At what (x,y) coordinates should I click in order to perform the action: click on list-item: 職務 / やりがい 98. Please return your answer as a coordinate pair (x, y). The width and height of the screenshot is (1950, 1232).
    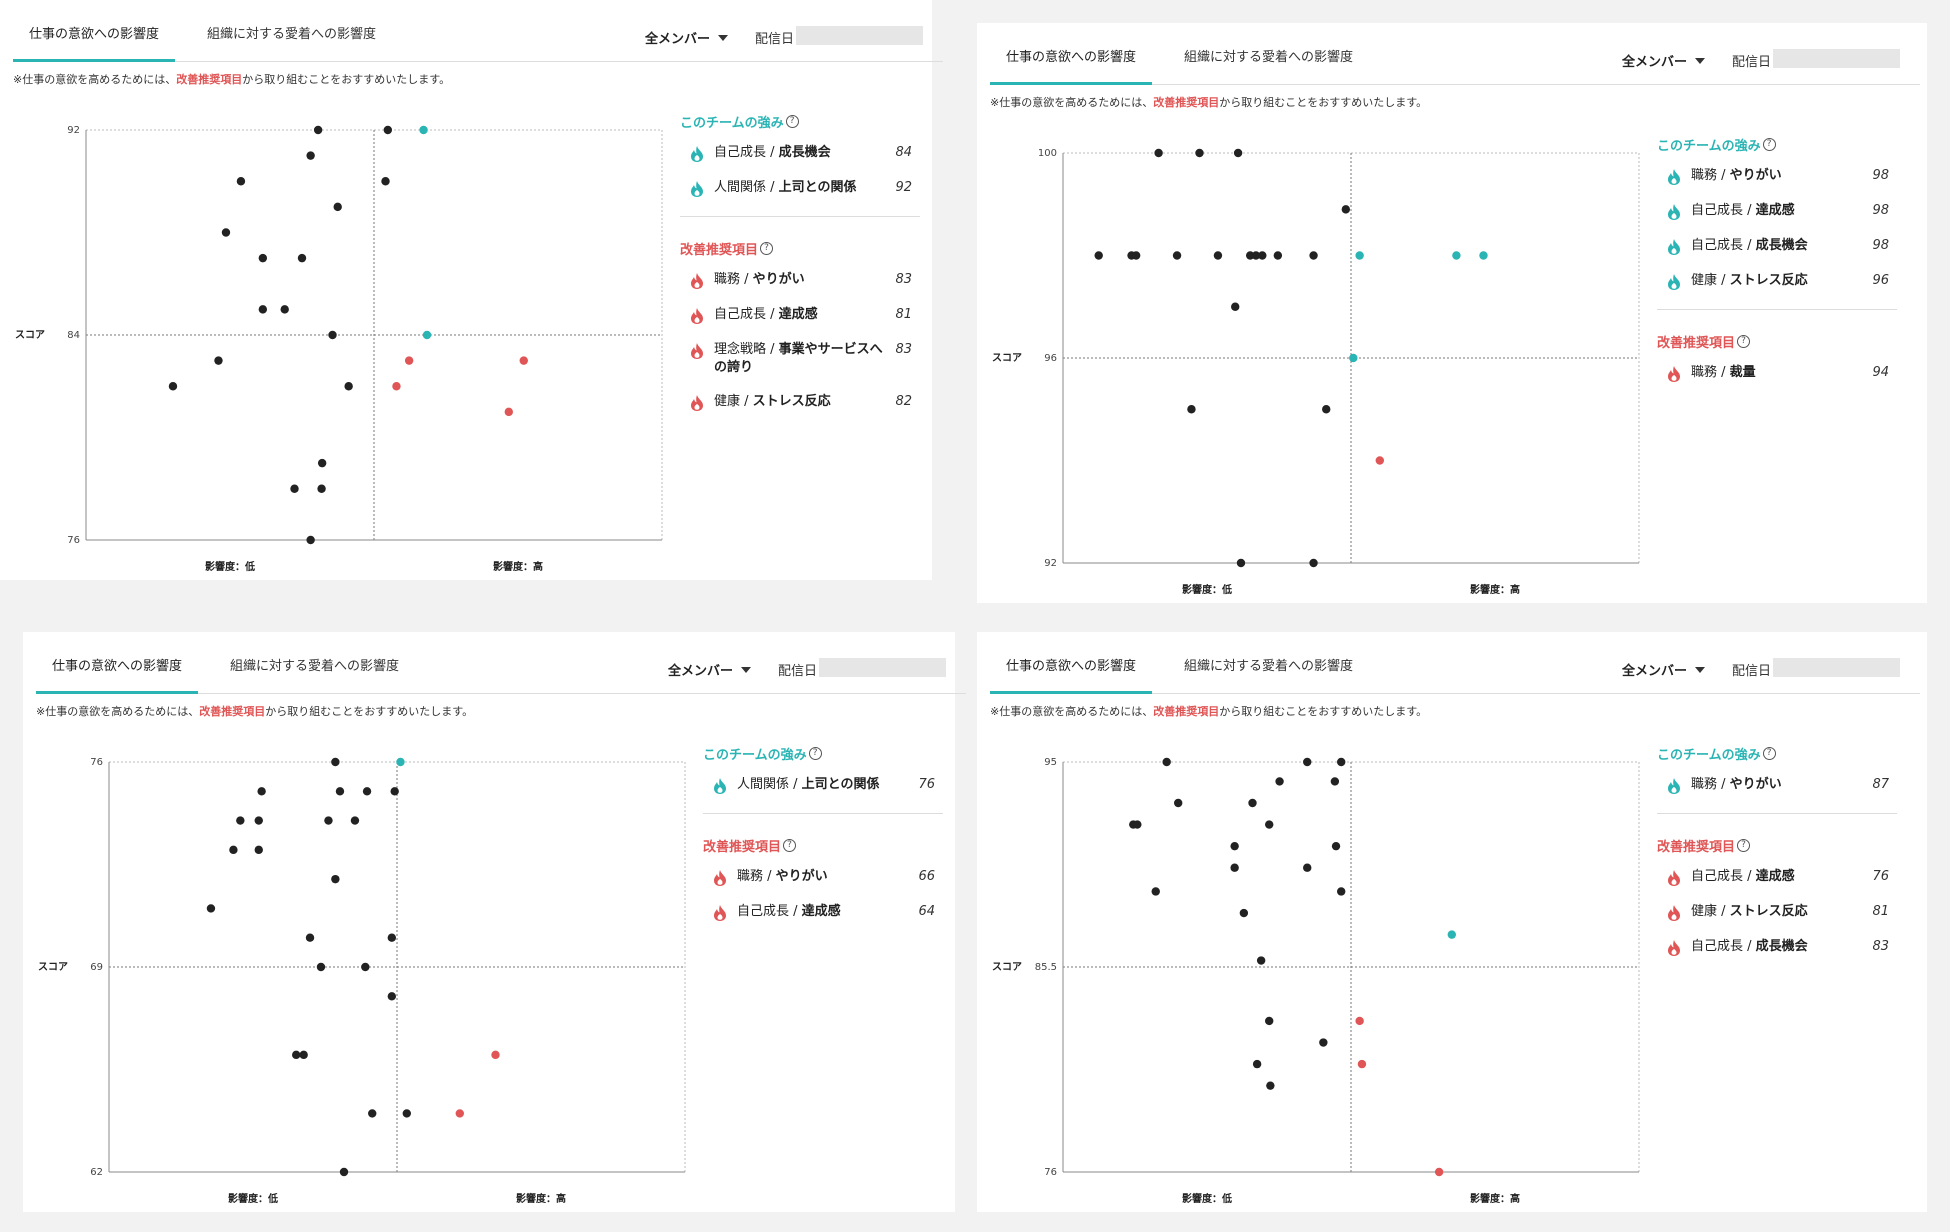
    Looking at the image, I should click on (1777, 176).